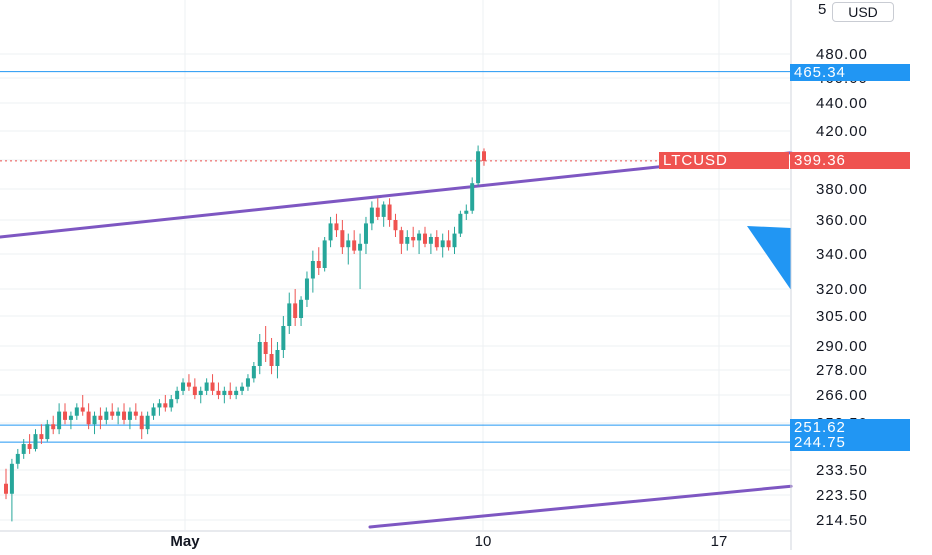 This screenshot has height=555, width=932. Describe the element at coordinates (822, 9) in the screenshot. I see `price-tick-label: 5` at that location.